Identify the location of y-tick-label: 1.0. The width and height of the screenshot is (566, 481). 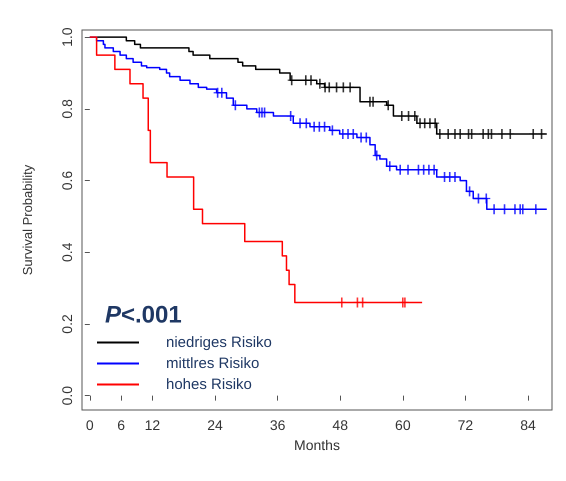
(67, 37).